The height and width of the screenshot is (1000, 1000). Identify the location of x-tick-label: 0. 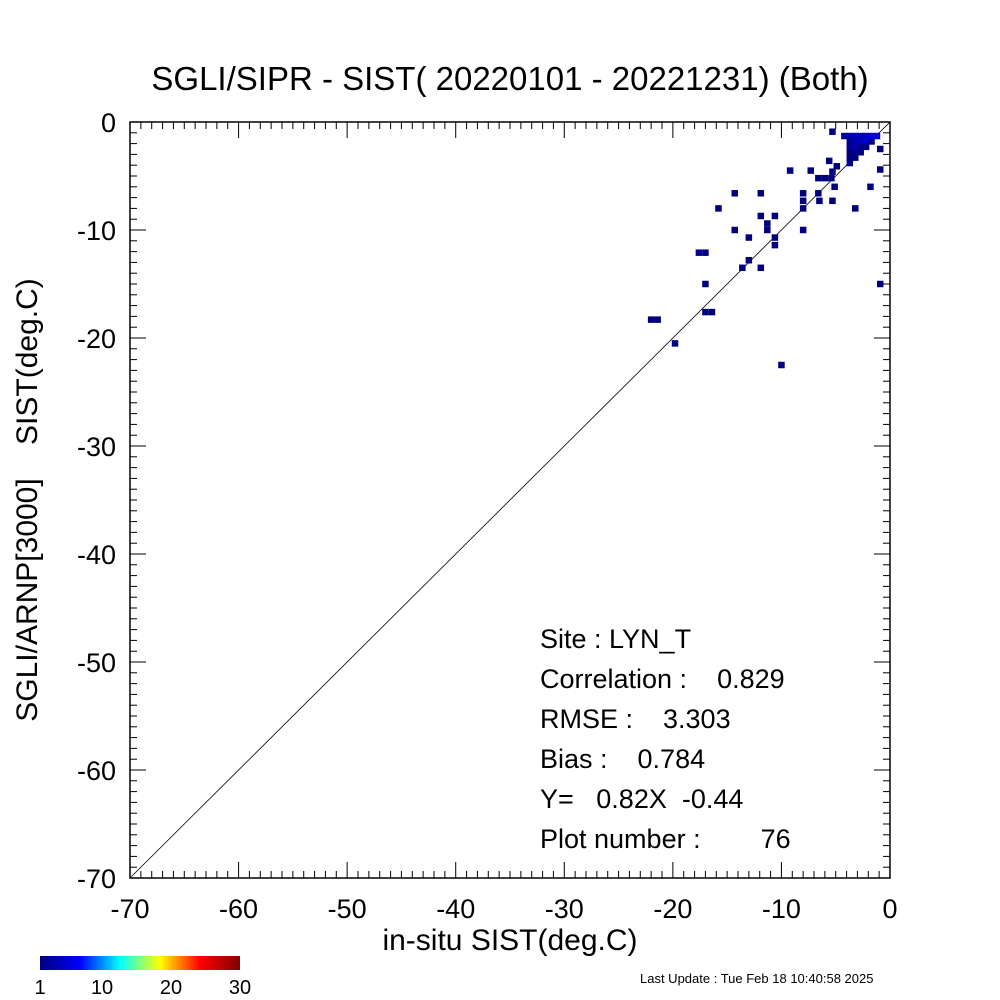
(889, 909).